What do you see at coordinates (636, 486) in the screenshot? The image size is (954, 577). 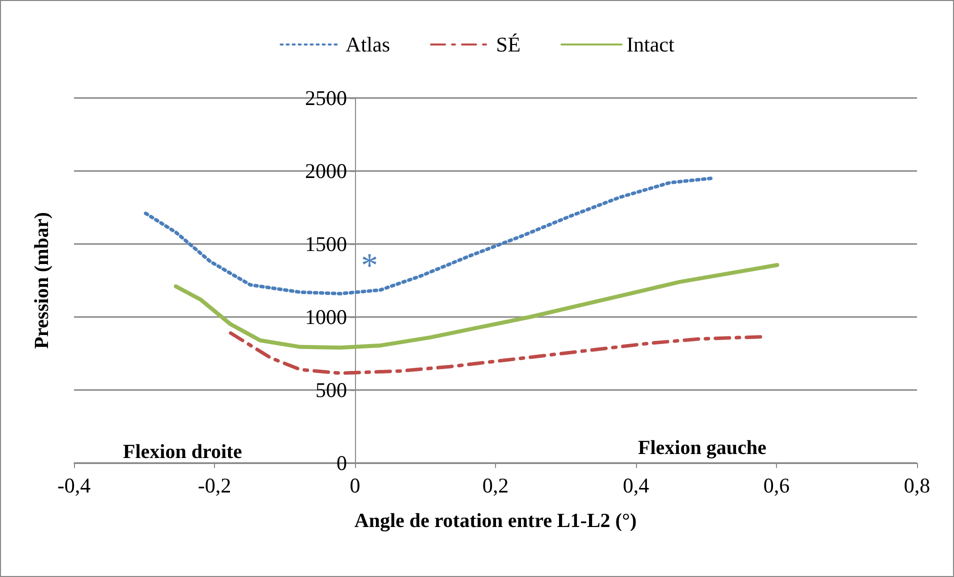 I see `x-tick-label: 0,4` at bounding box center [636, 486].